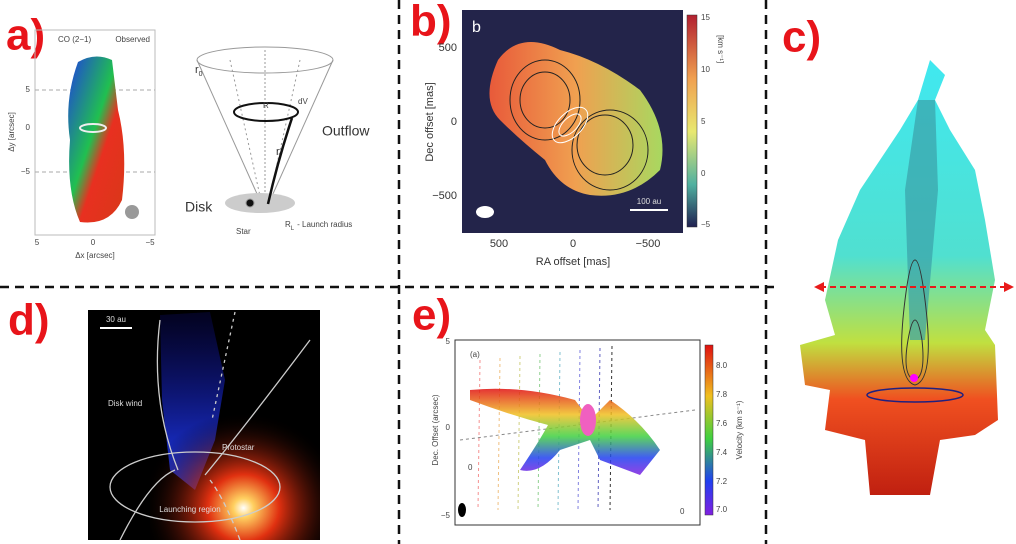 This screenshot has height=544, width=1016. Describe the element at coordinates (565, 431) in the screenshot. I see `velocity-map` at that location.